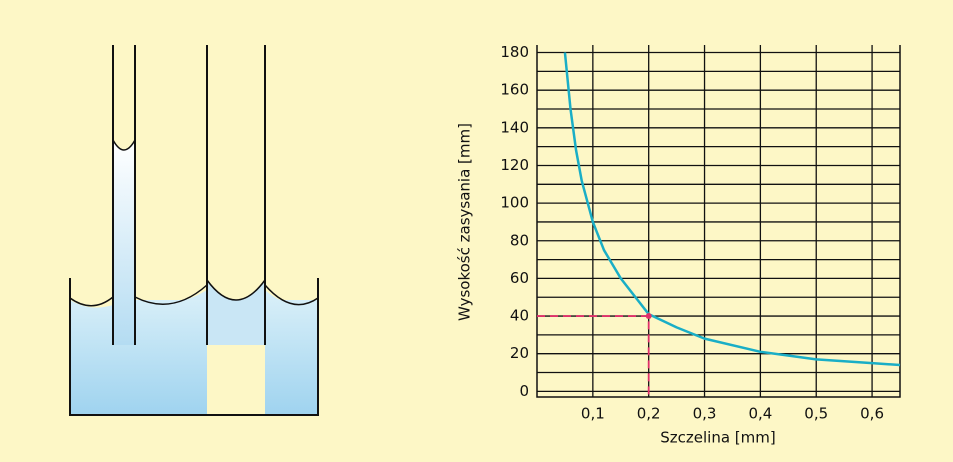  I want to click on x-tick-label: 0,1, so click(593, 414).